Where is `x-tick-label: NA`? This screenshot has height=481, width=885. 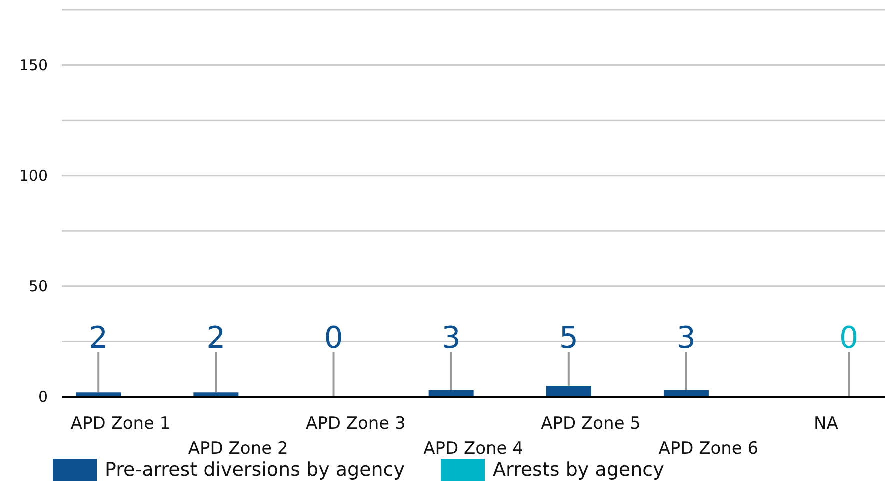 x-tick-label: NA is located at coordinates (826, 424).